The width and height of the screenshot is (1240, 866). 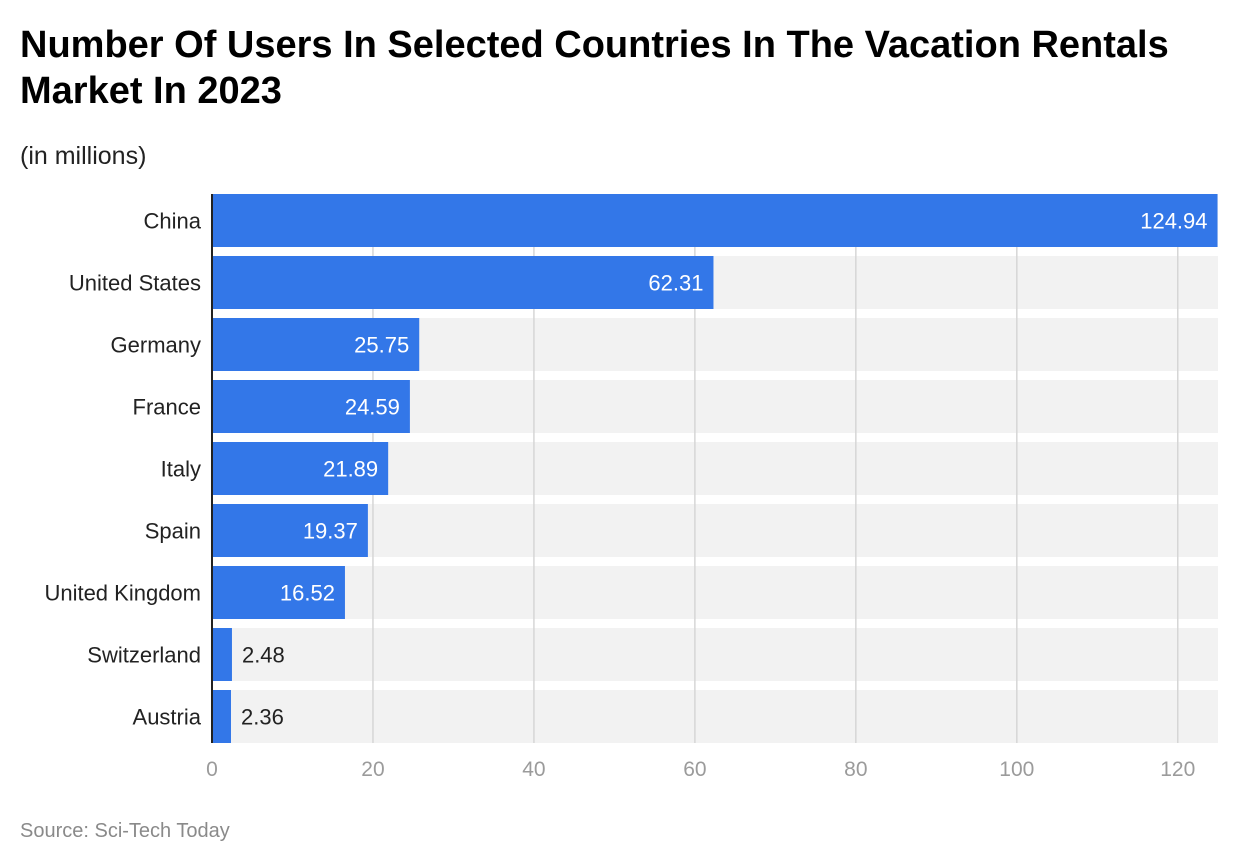 I want to click on value-label: 2.48, so click(x=263, y=655).